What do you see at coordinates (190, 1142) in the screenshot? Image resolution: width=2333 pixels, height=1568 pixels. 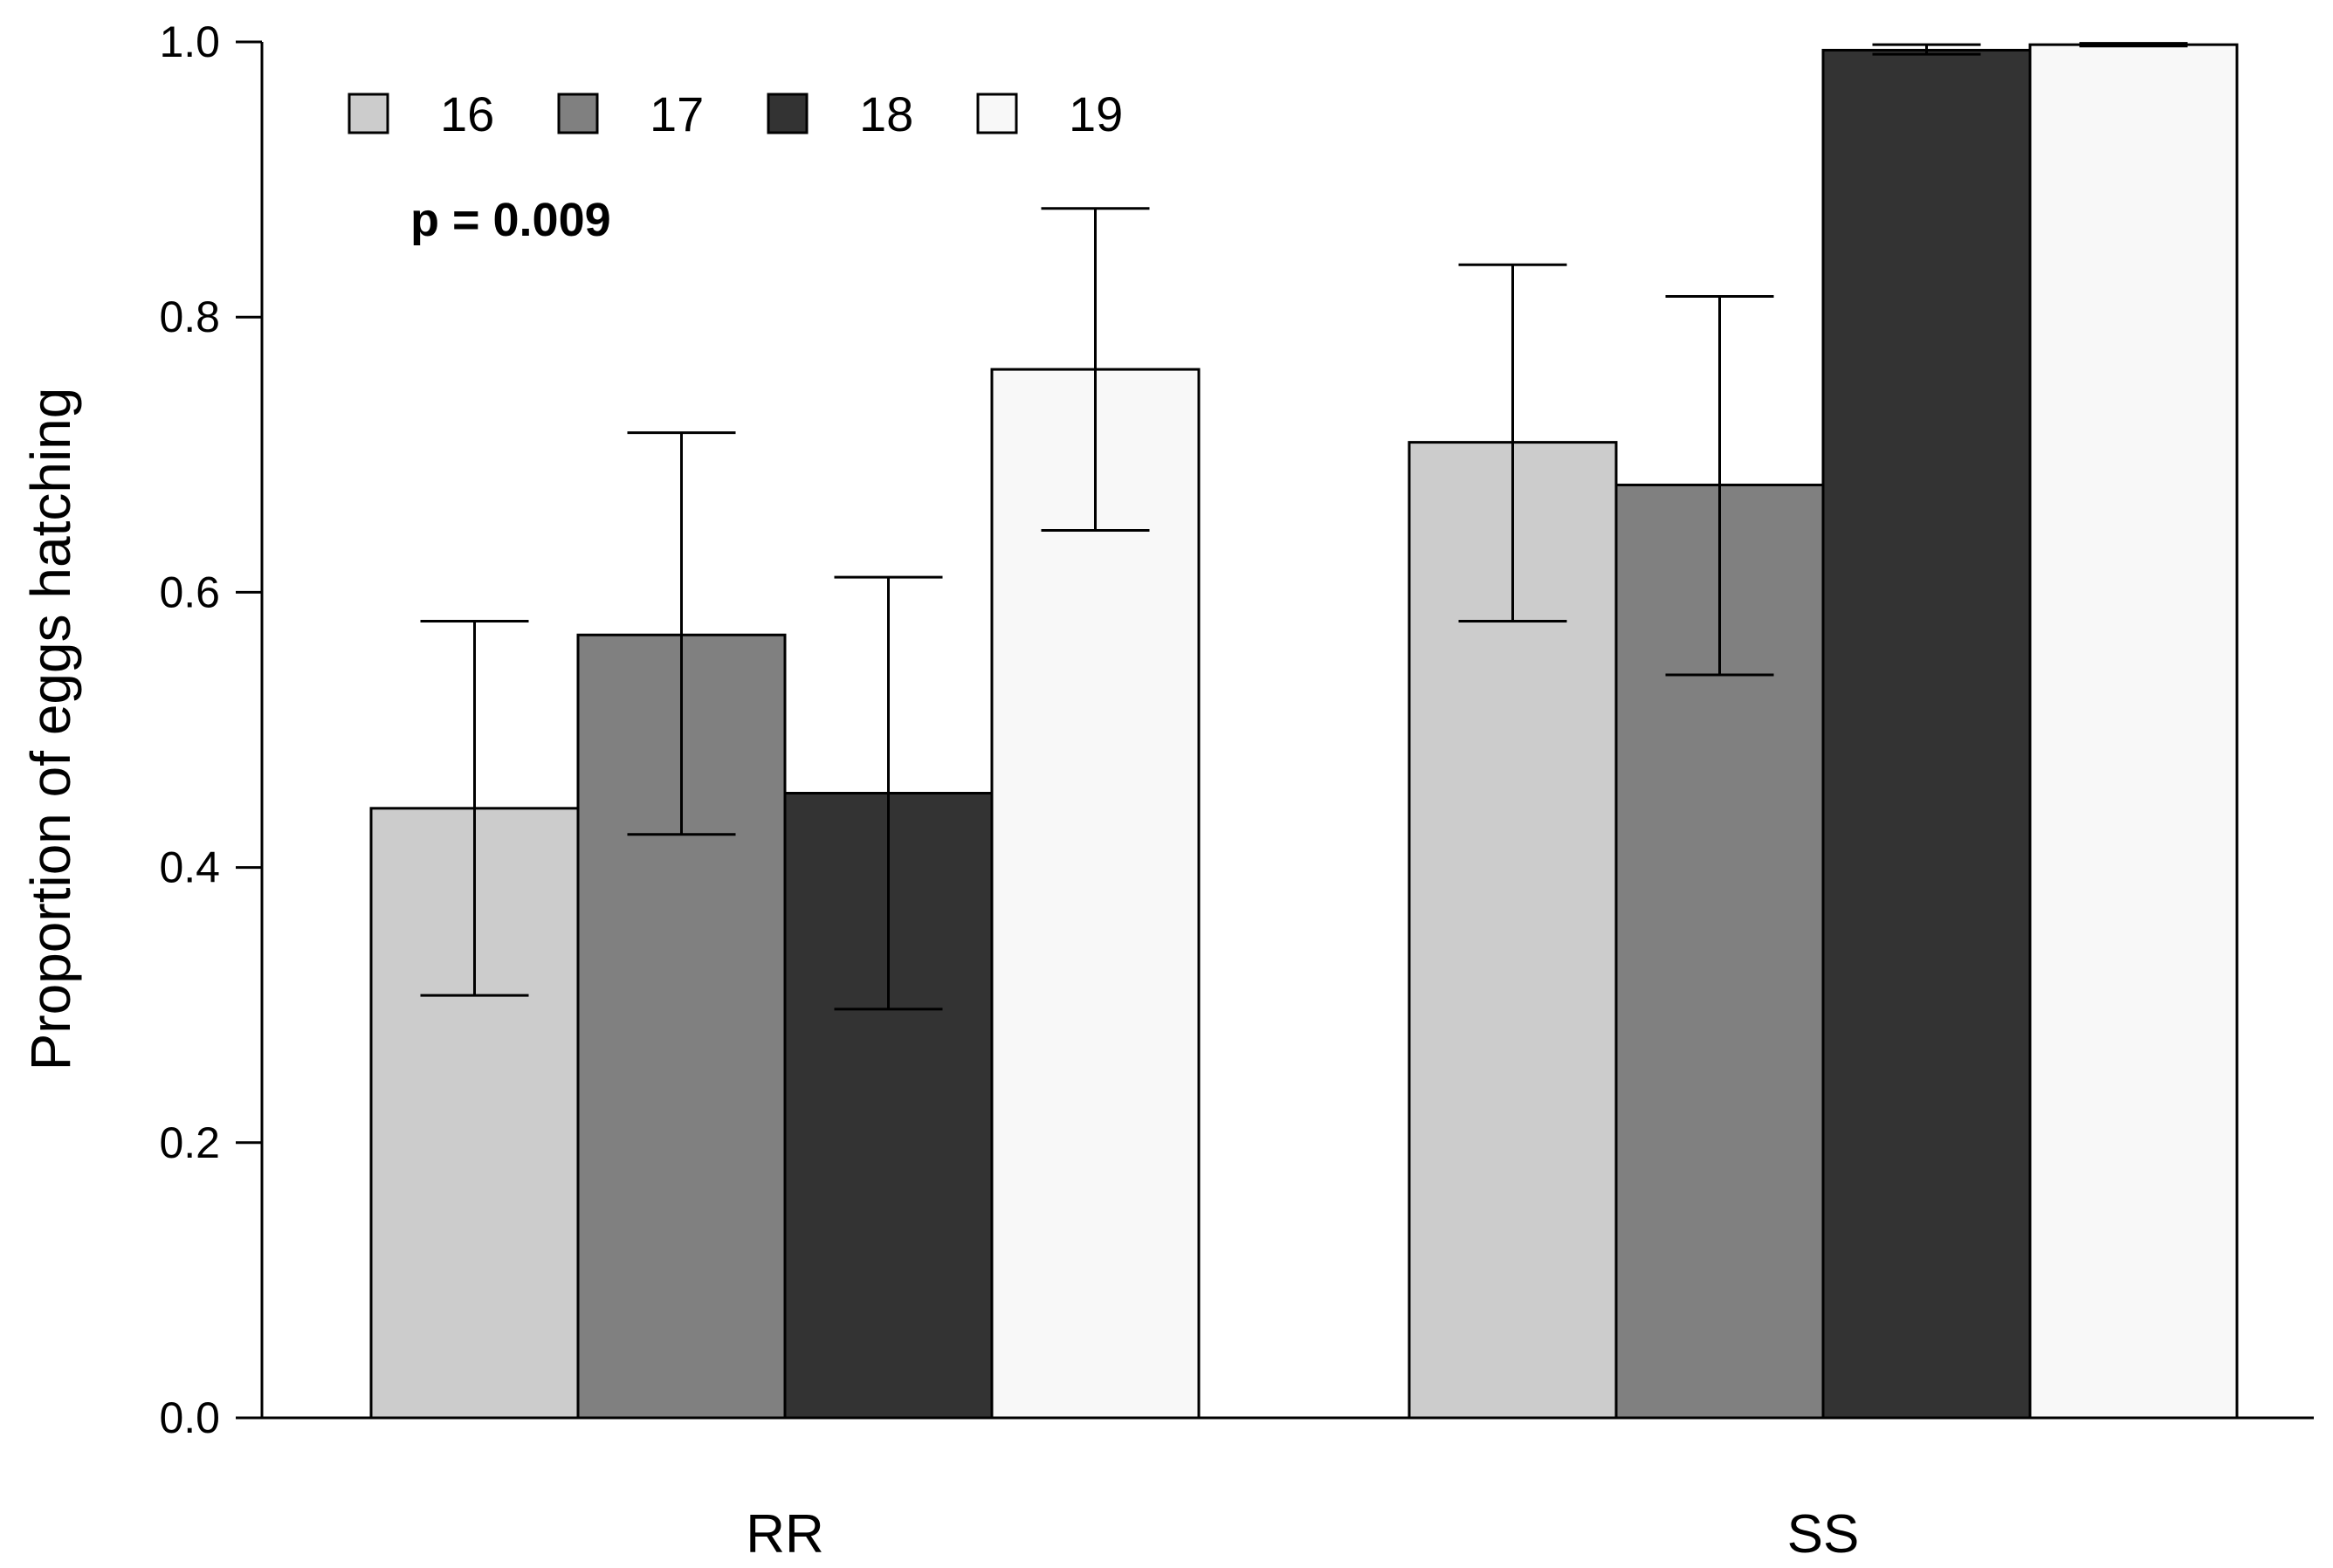 I see `y-tick-label: 0.2` at bounding box center [190, 1142].